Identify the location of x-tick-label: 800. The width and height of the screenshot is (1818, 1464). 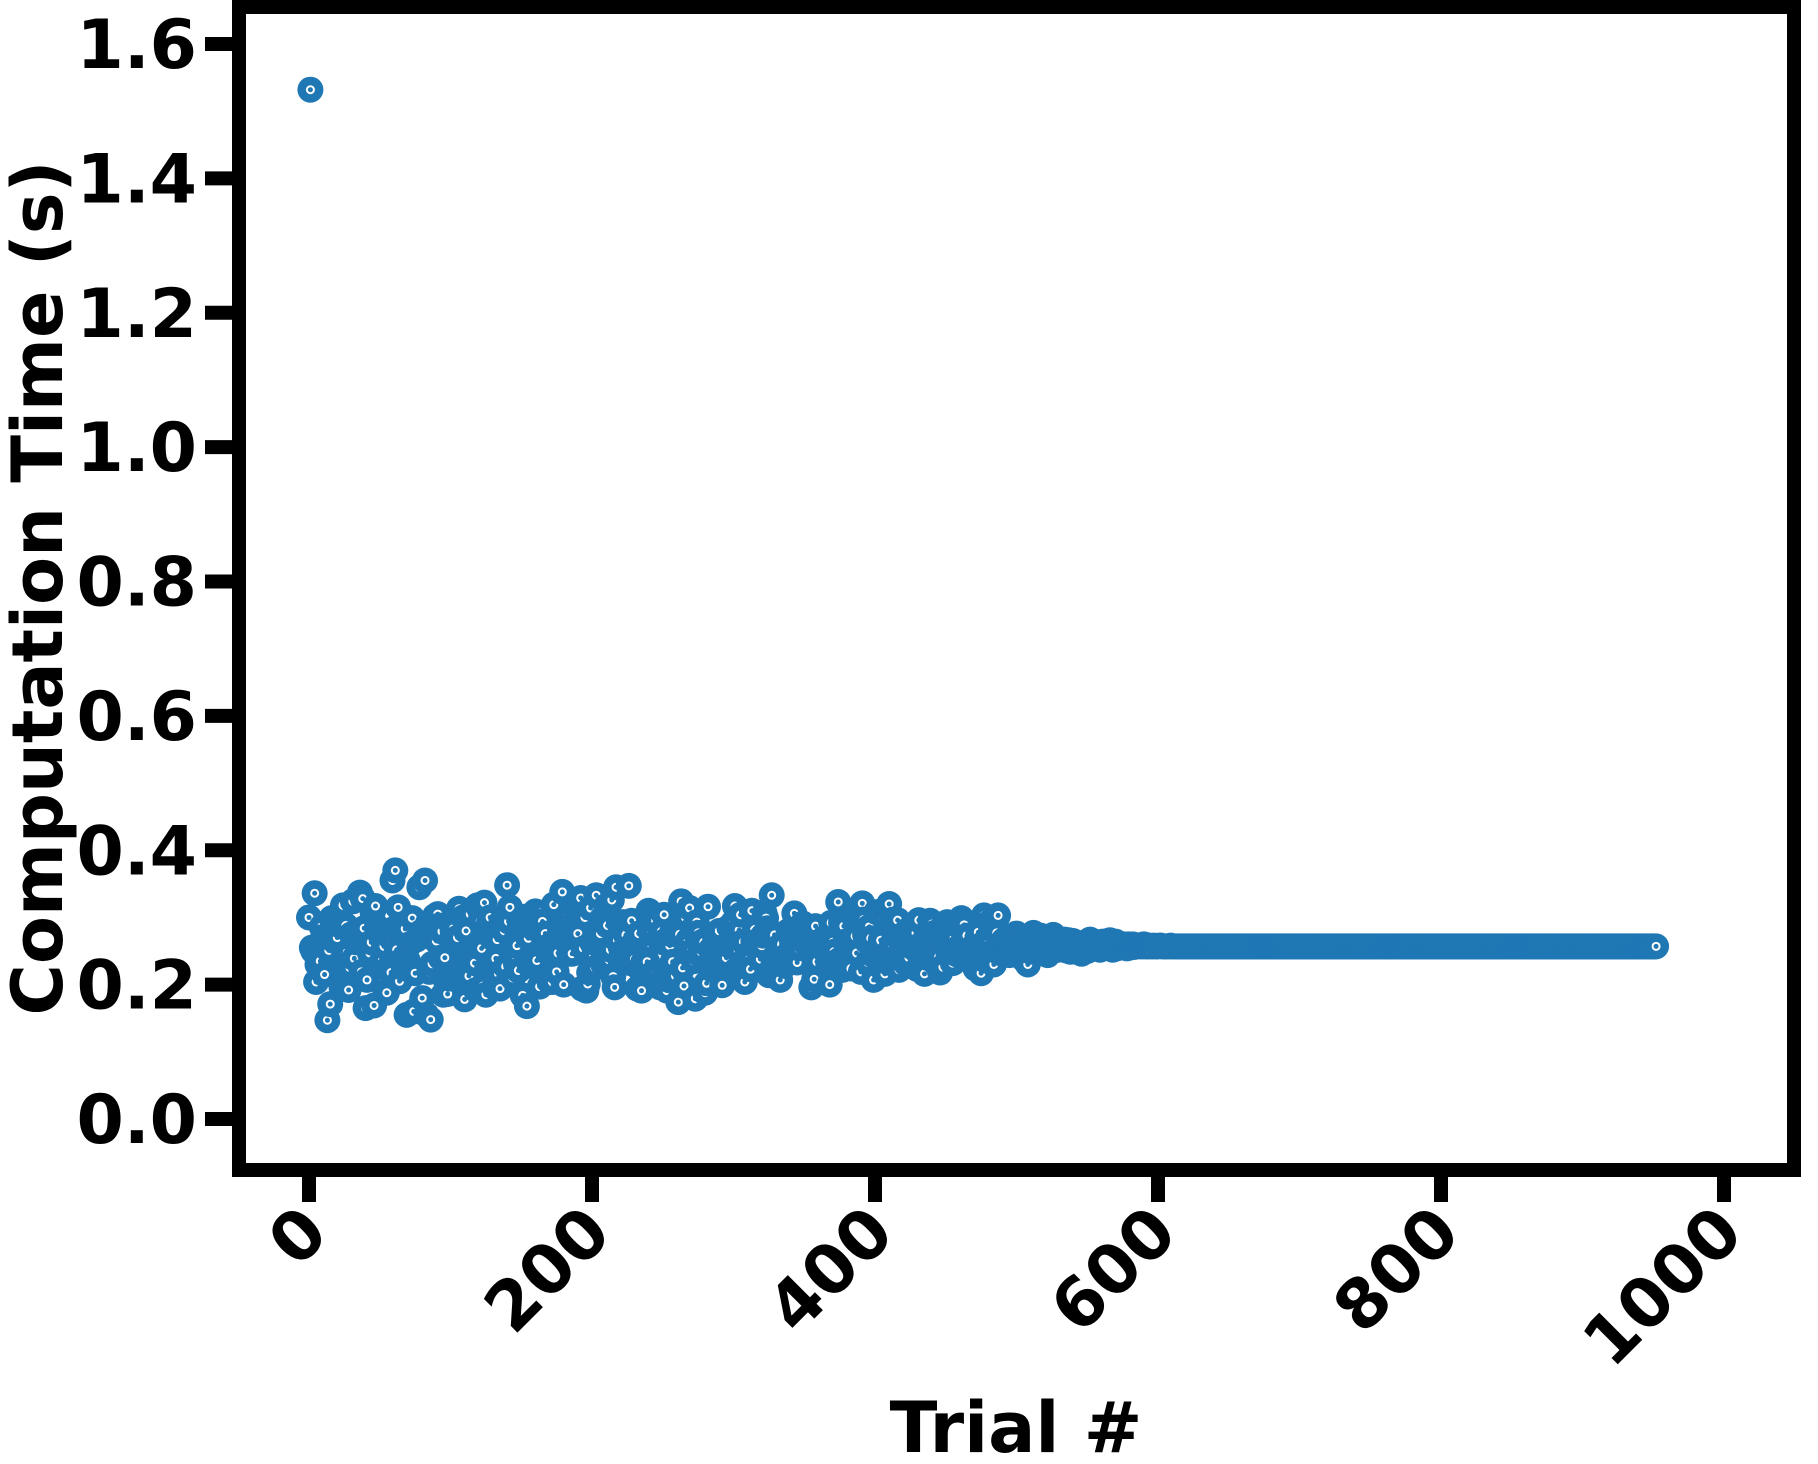
(1397, 1270).